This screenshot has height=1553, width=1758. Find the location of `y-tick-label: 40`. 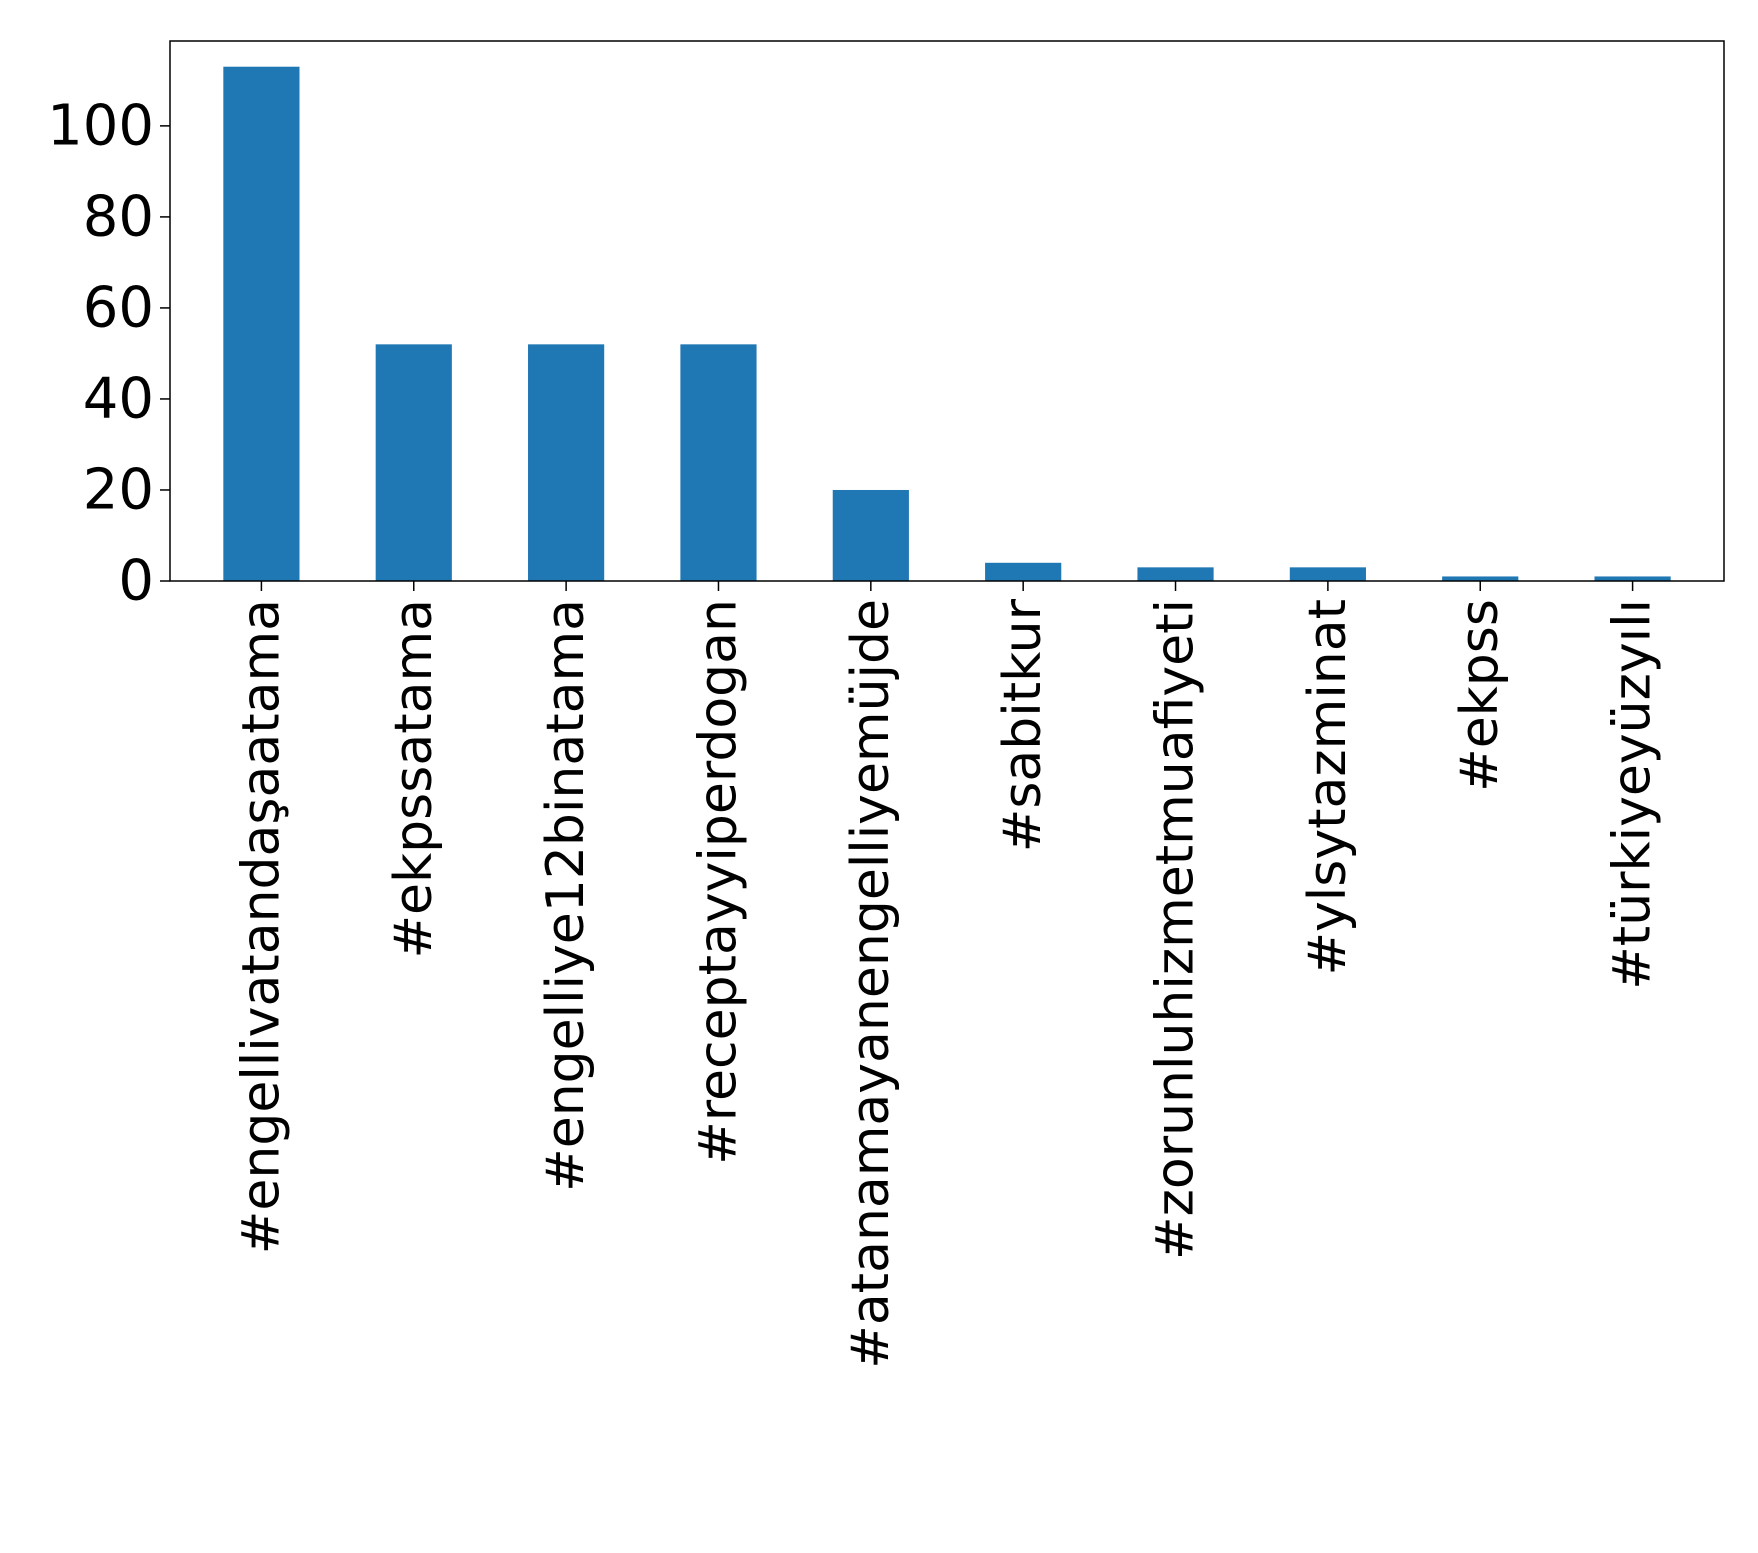

y-tick-label: 40 is located at coordinates (118, 398).